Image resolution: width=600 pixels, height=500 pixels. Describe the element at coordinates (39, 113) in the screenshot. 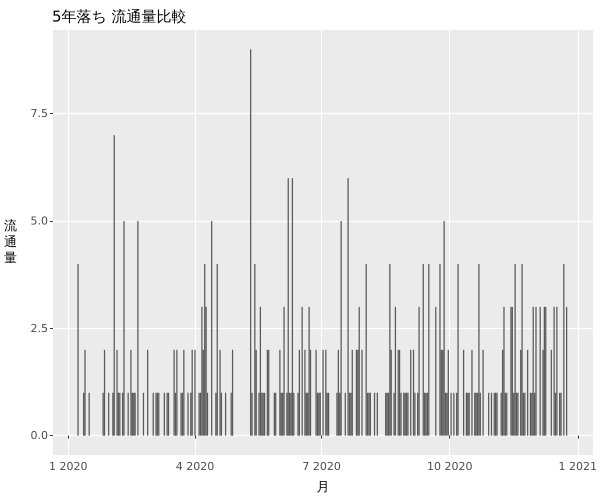

I see `y-tick-label: 7.5` at that location.